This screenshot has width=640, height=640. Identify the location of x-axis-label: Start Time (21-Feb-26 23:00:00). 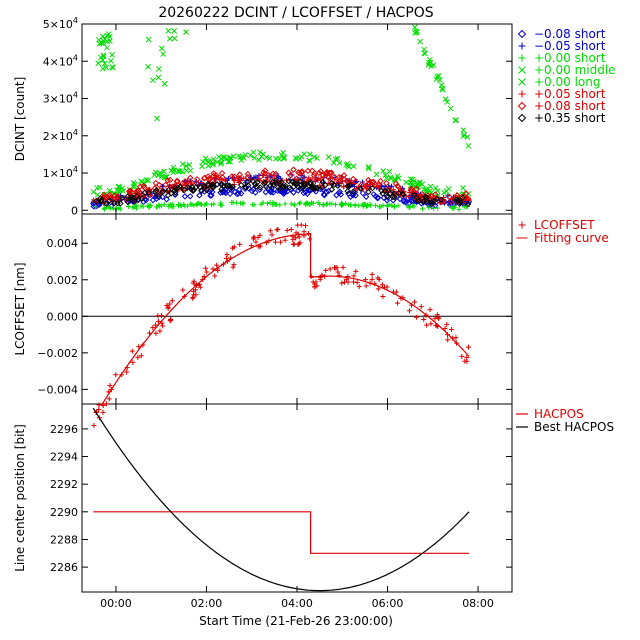
(296, 621).